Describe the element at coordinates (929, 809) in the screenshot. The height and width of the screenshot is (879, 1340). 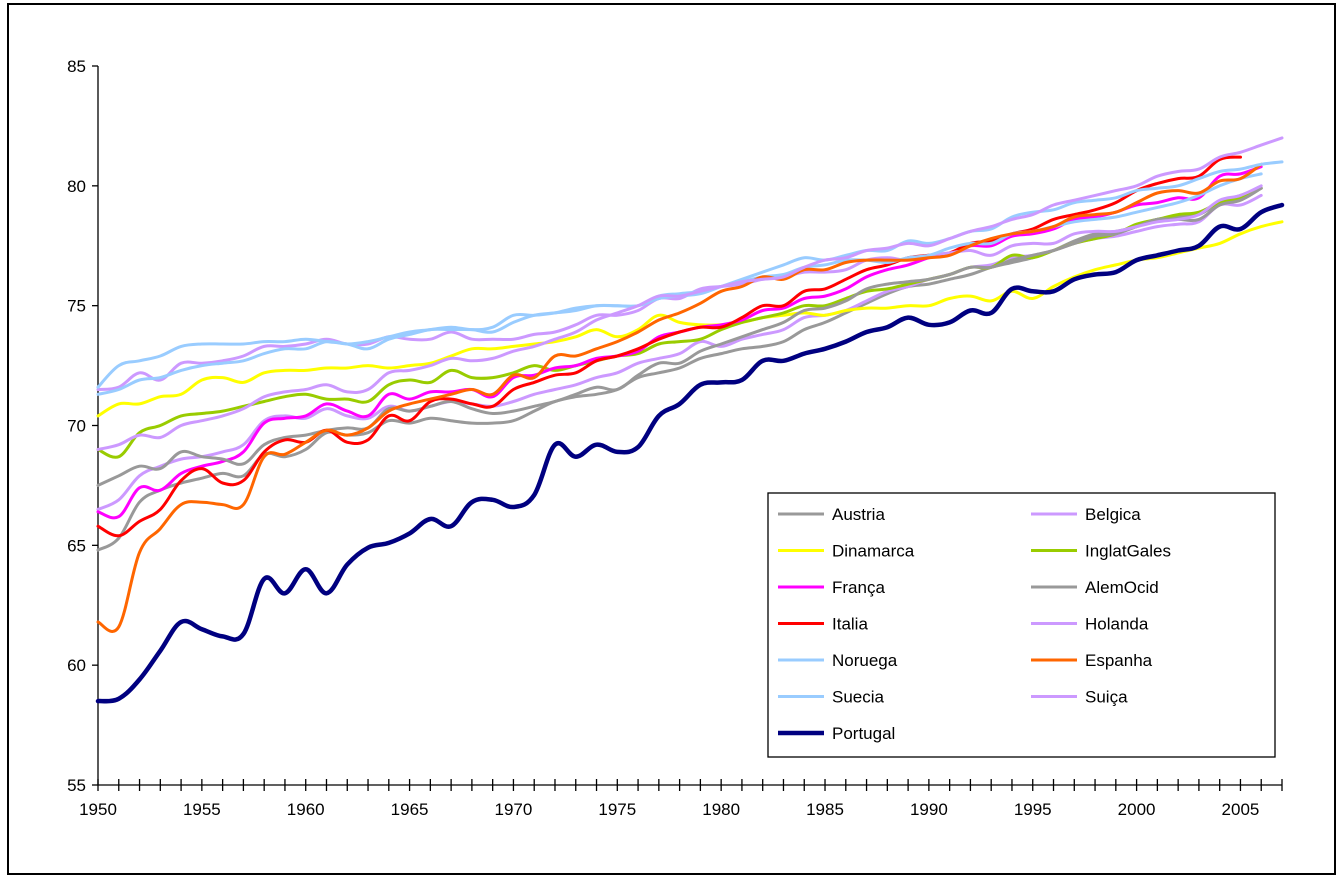
I see `x-tick-label: 1990` at that location.